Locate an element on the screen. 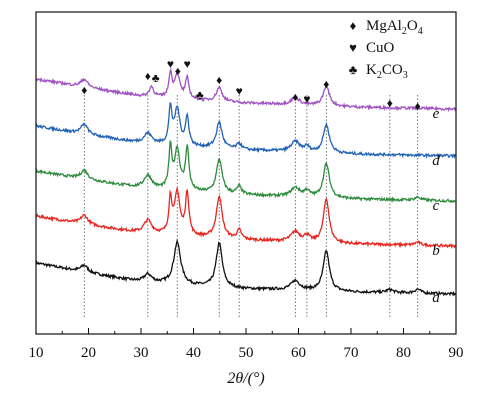 The image size is (481, 404). legend-symbol: ♦ is located at coordinates (353, 25).